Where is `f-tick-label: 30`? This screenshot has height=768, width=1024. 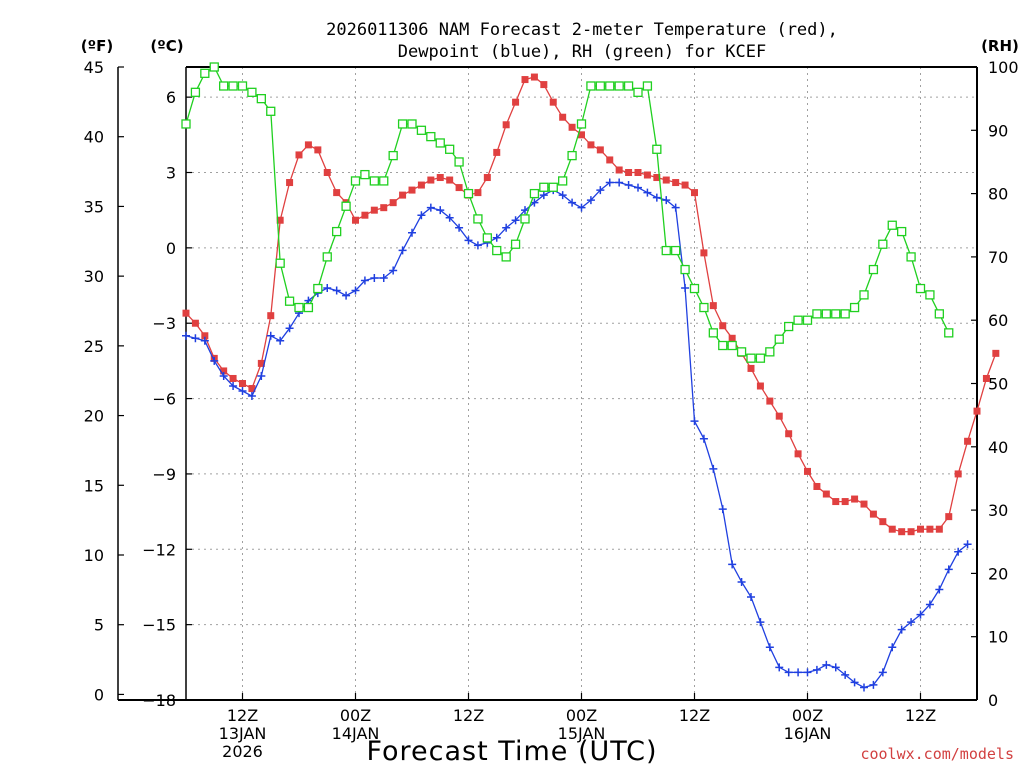 f-tick-label: 30 is located at coordinates (94, 276).